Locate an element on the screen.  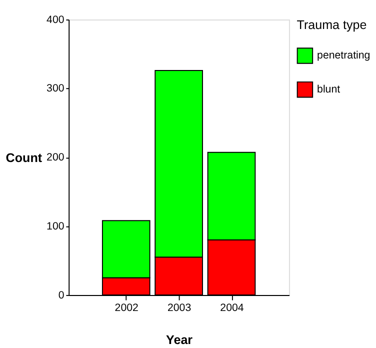
x-tick-label: 2003 is located at coordinates (179, 308).